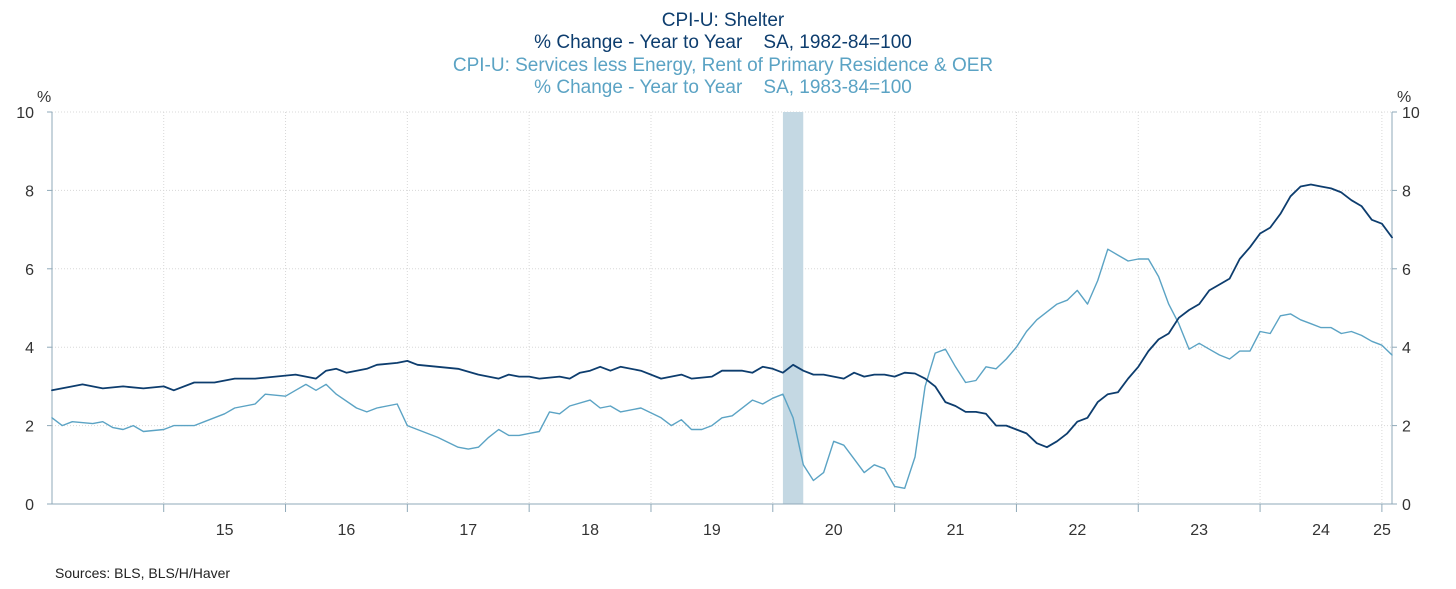 This screenshot has width=1456, height=589. What do you see at coordinates (1406, 427) in the screenshot?
I see `y-tick-label-right: 2` at bounding box center [1406, 427].